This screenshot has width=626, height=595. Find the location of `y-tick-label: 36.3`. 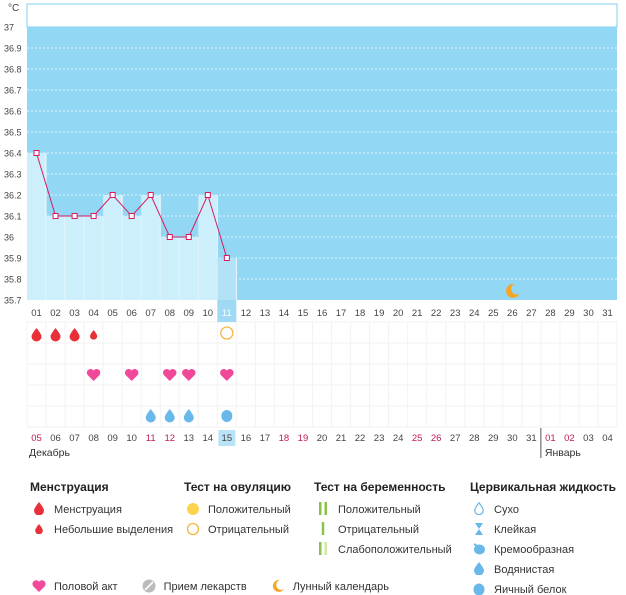

y-tick-label: 36.3 is located at coordinates (13, 175).